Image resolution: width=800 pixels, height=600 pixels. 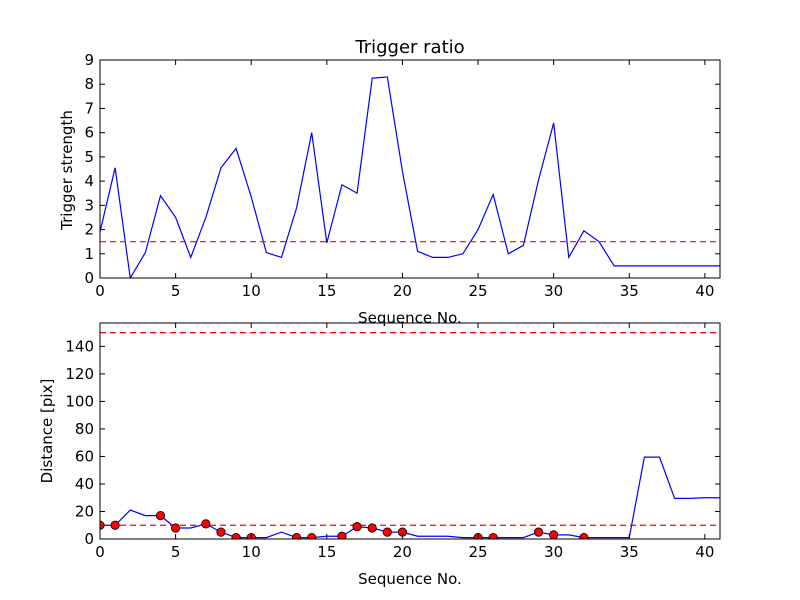 I want to click on y-tick-label: 6, so click(x=89, y=133).